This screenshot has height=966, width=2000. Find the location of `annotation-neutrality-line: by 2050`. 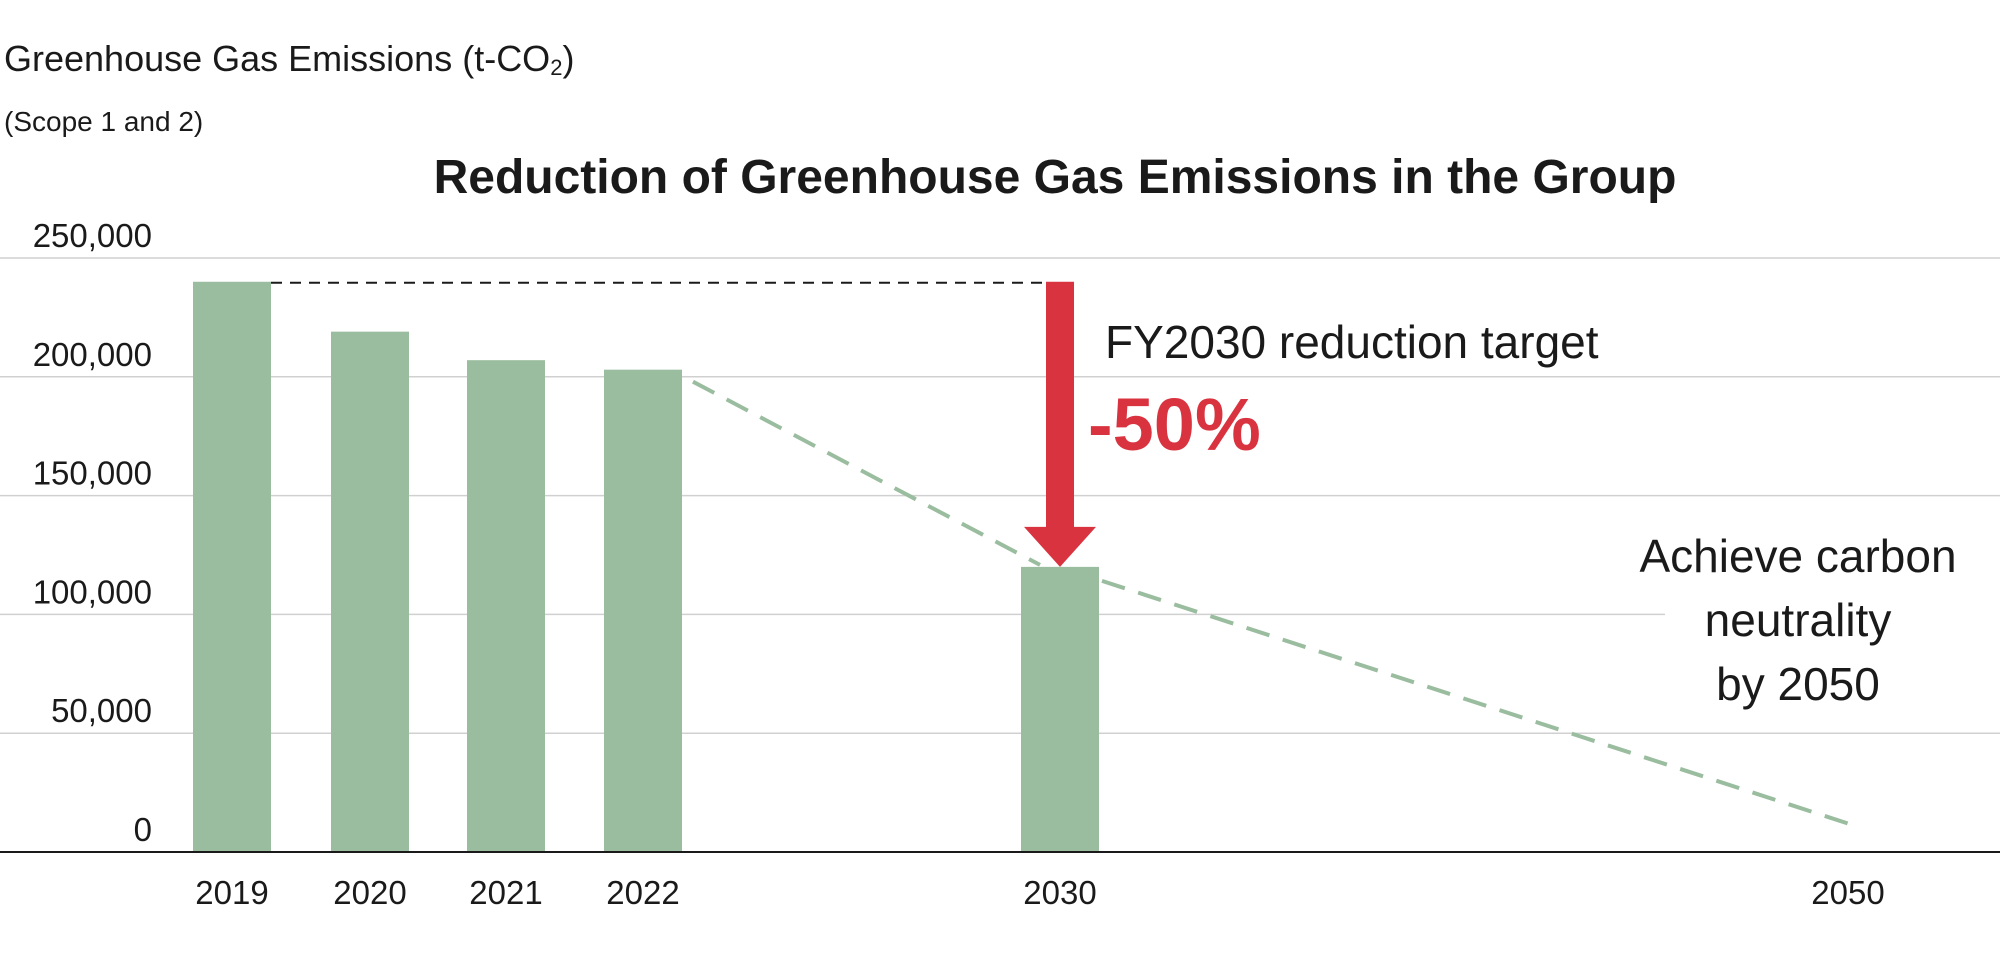

annotation-neutrality-line: by 2050 is located at coordinates (1798, 684).